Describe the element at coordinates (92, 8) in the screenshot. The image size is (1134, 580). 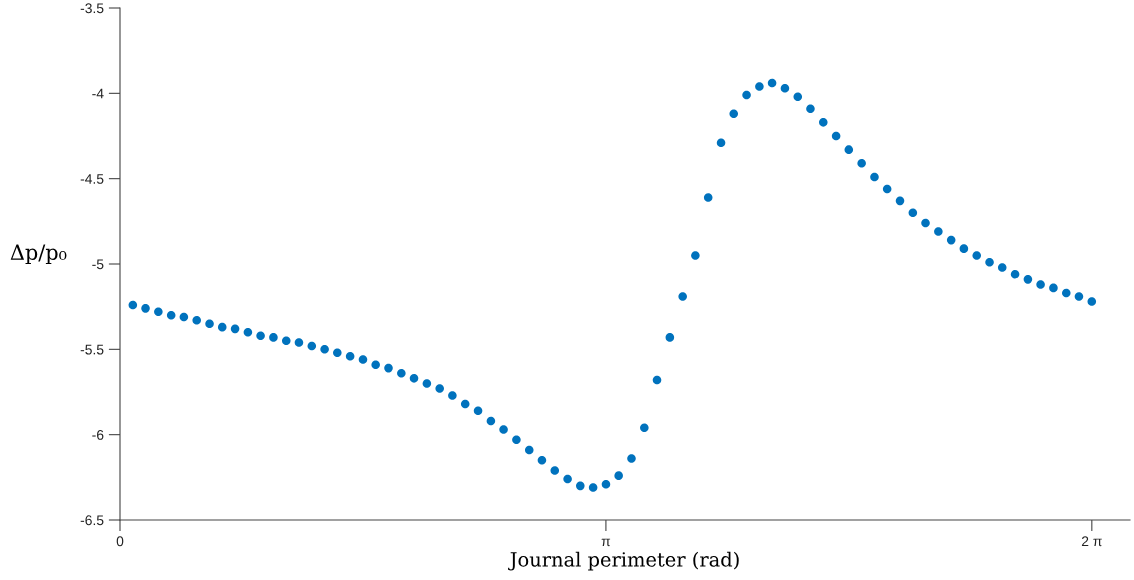
I see `y-tick-label: -3.5` at that location.